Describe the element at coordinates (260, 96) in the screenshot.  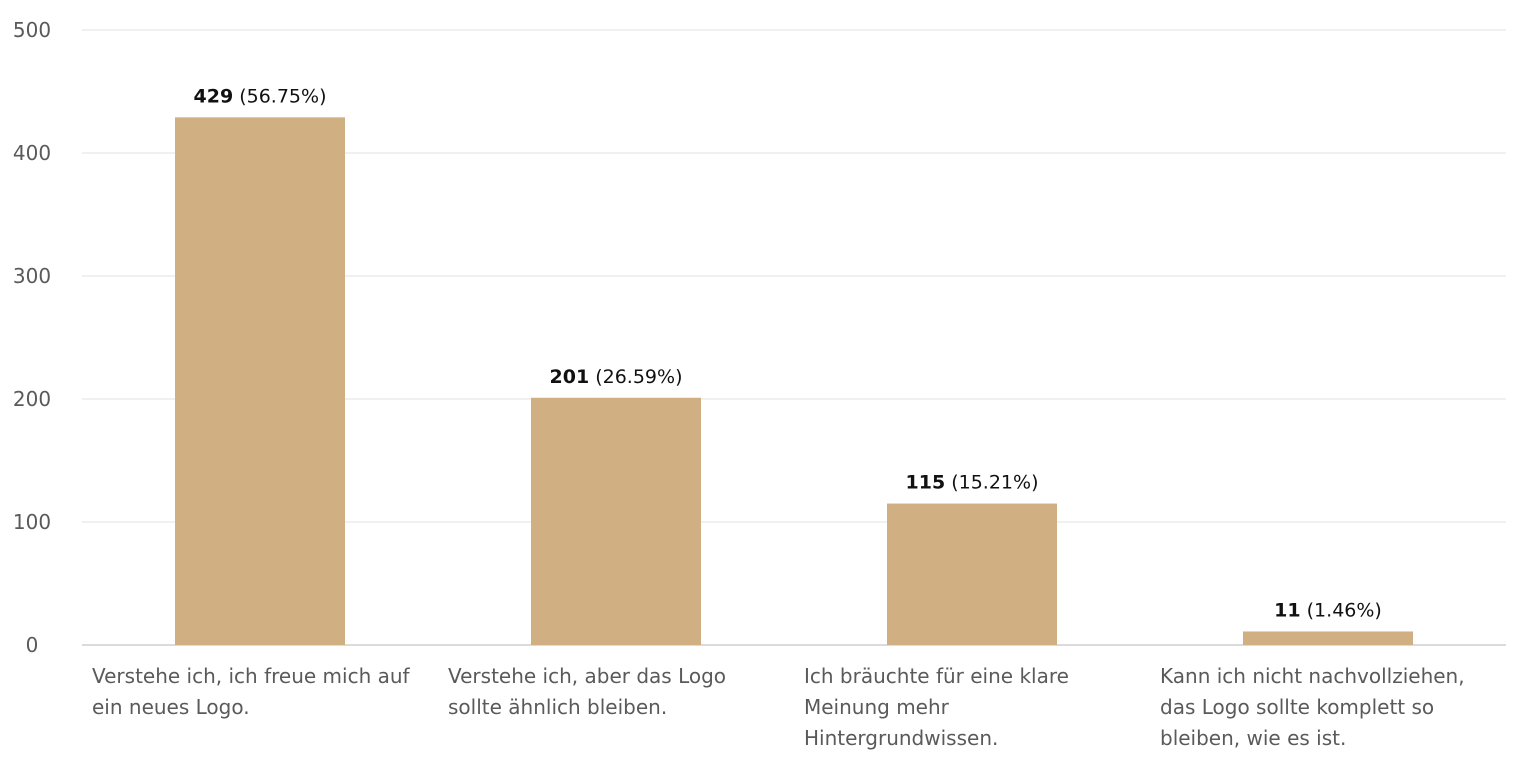
I see `data-label: 429 (56.75%)` at that location.